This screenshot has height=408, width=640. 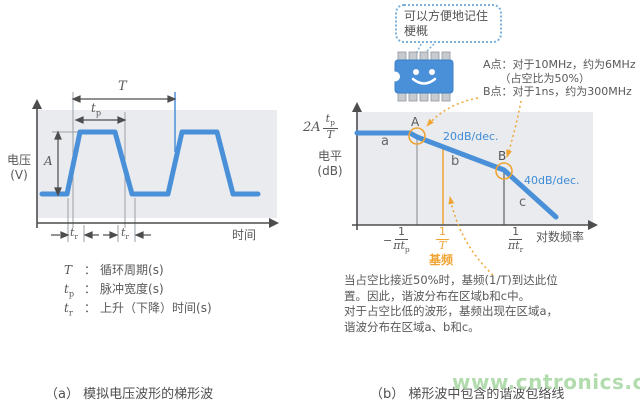 I want to click on legend-description: 循环周期(s), so click(x=132, y=270).